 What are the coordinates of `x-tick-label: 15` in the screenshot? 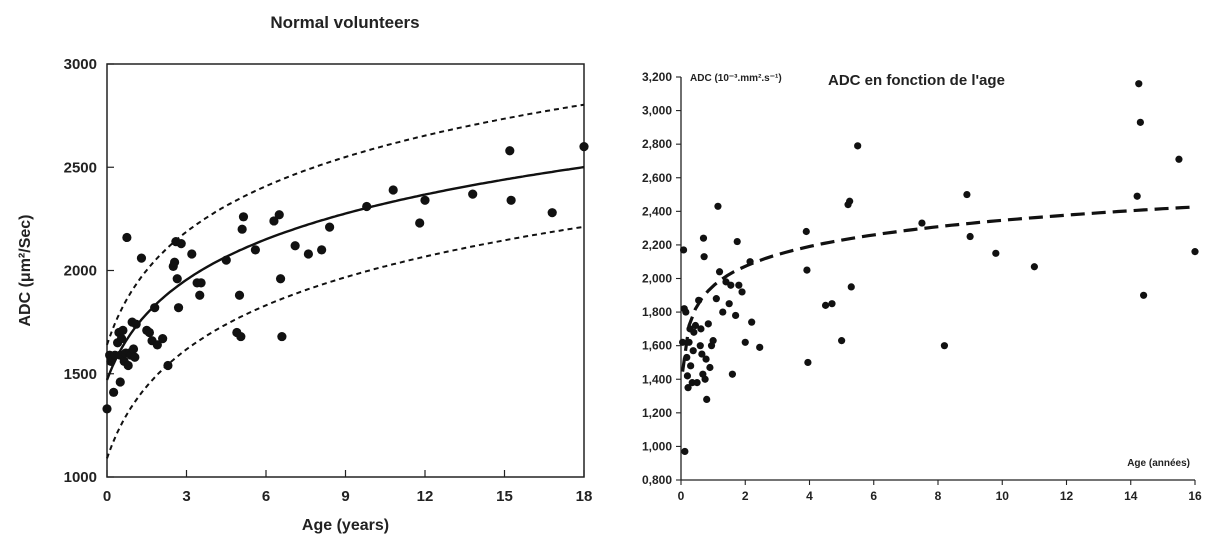 It's located at (504, 496).